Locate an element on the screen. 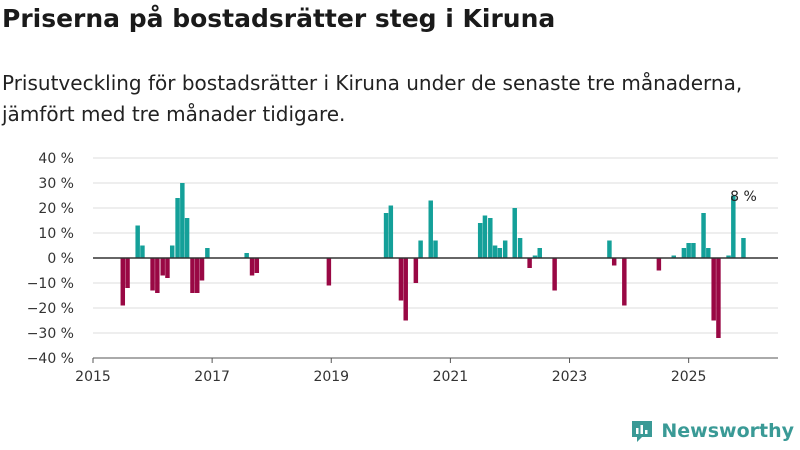  newsworthy-logo-icon is located at coordinates (642, 431).